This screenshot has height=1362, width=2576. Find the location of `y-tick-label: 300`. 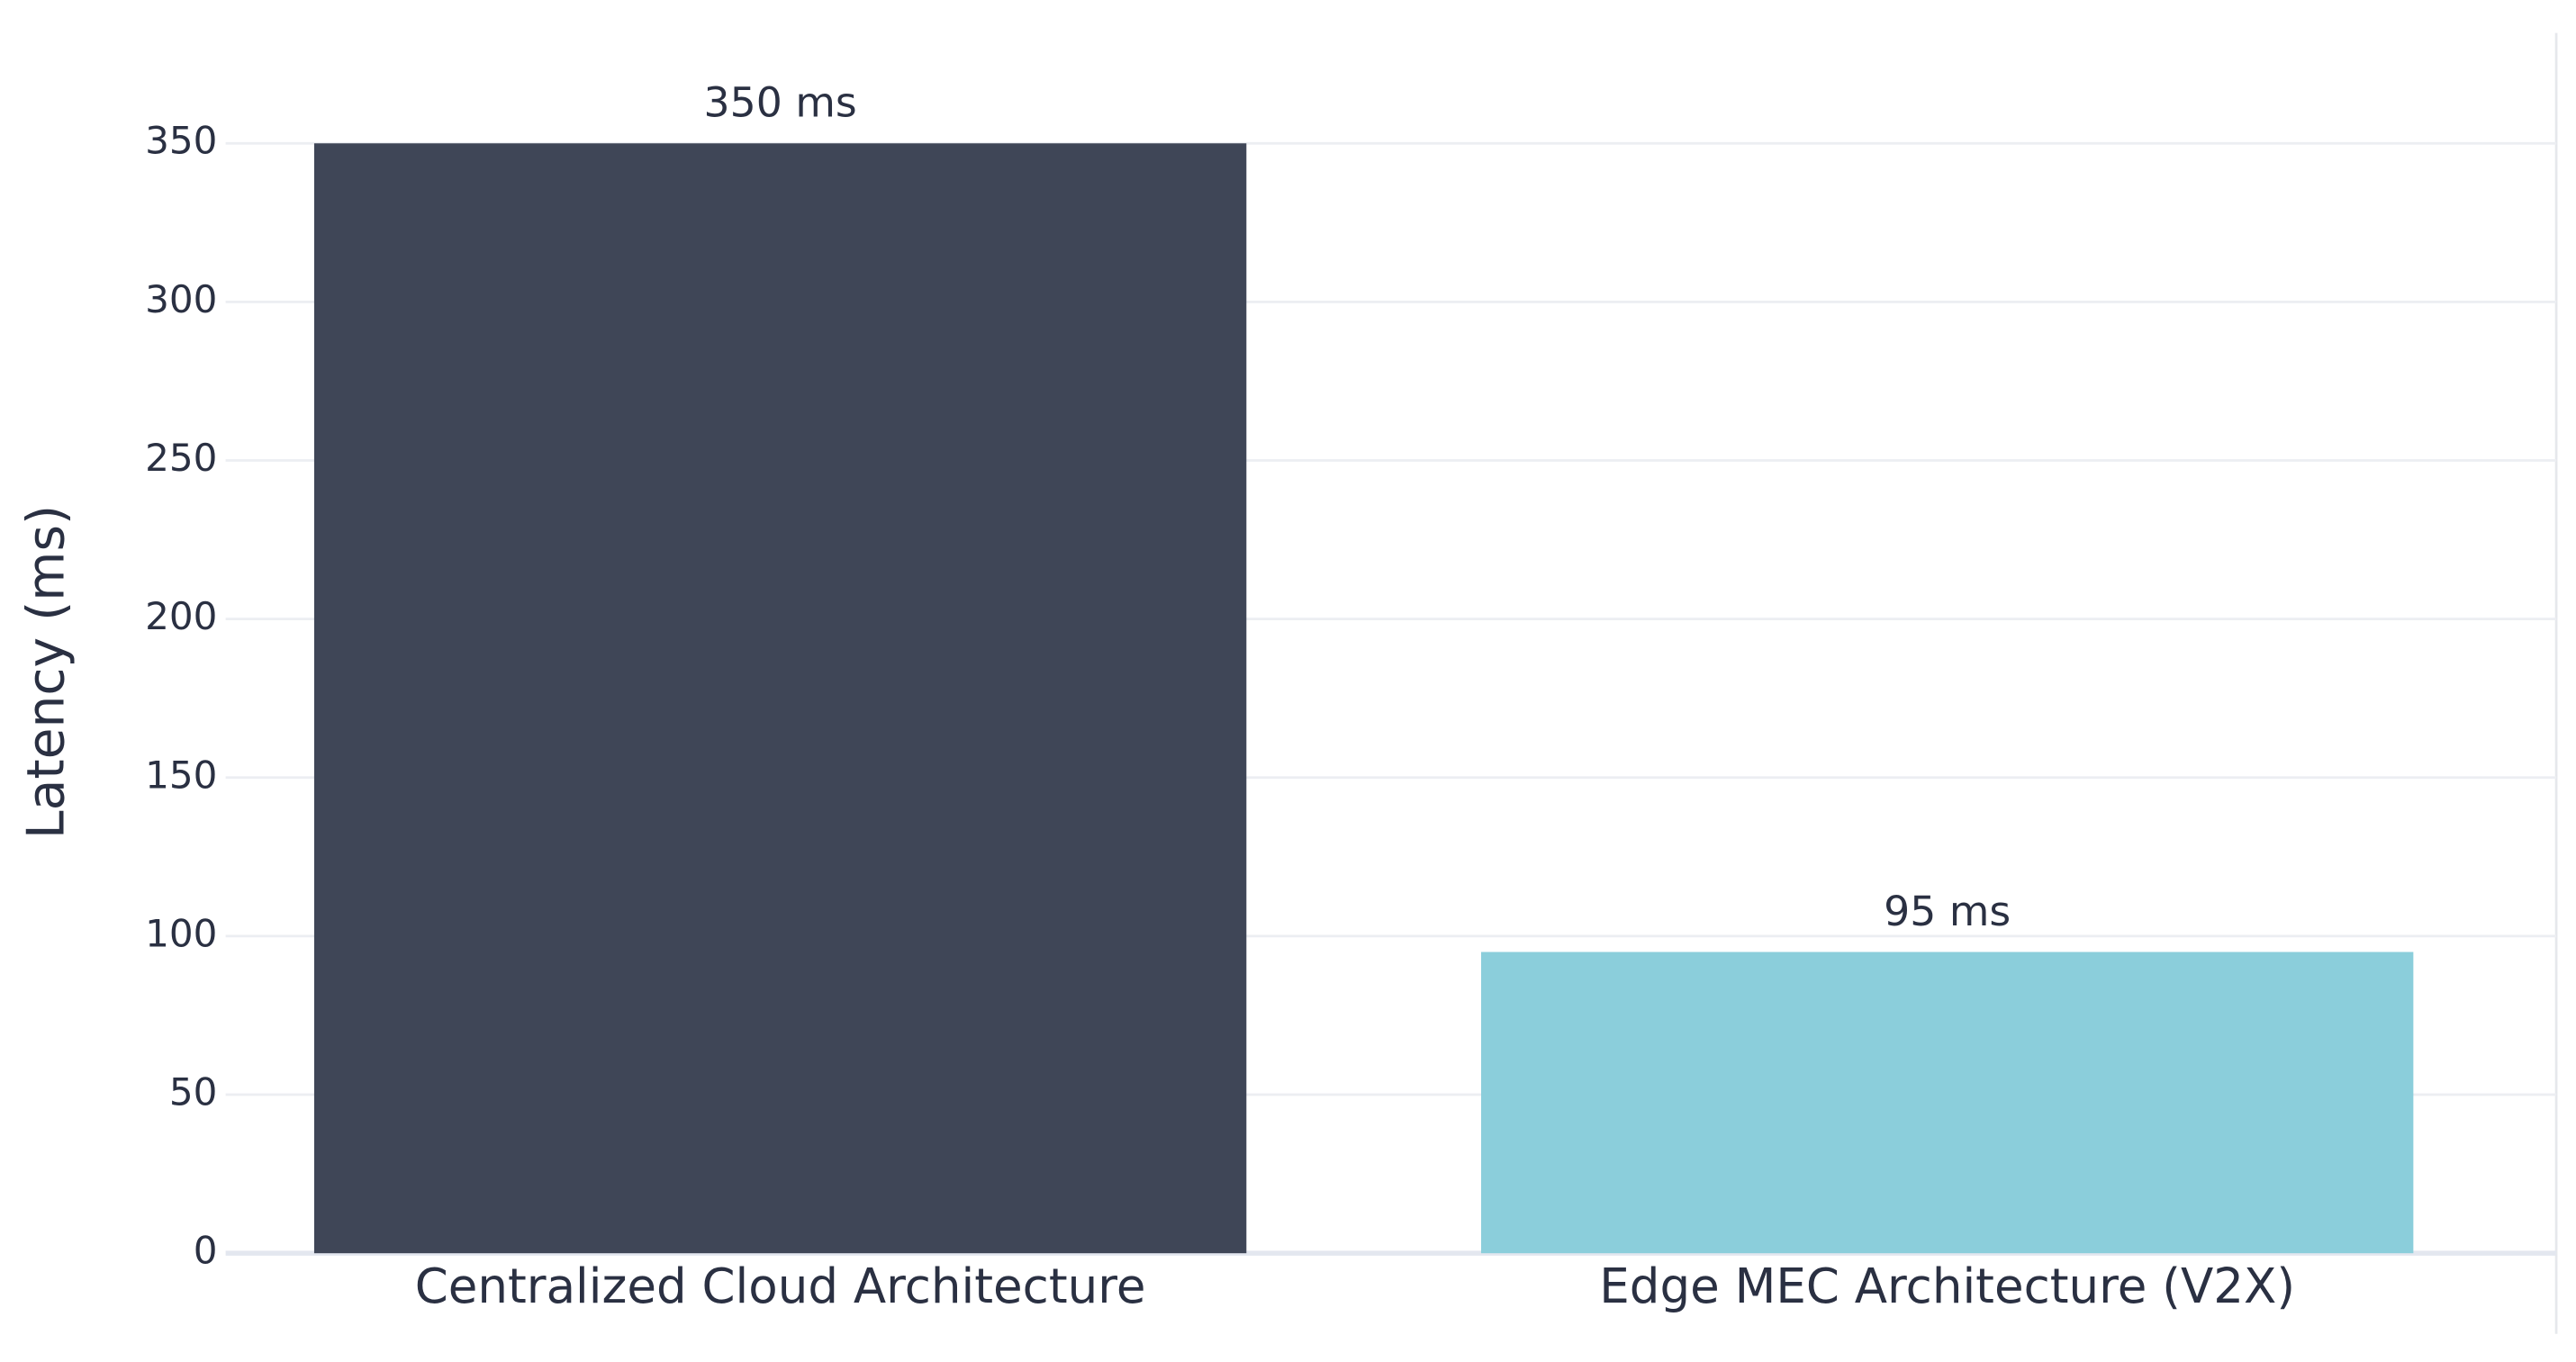

y-tick-label: 300 is located at coordinates (181, 299).